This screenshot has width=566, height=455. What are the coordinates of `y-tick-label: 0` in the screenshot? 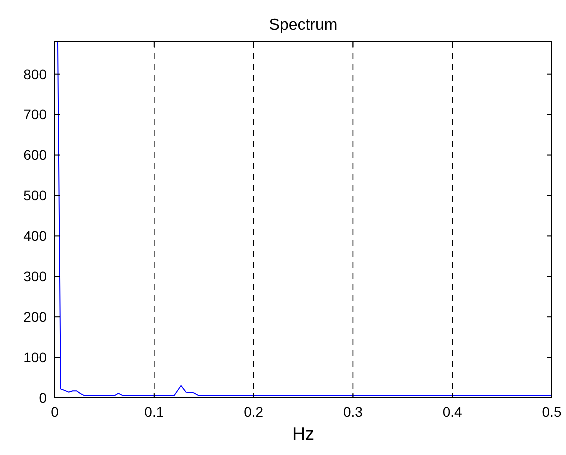 It's located at (43, 398).